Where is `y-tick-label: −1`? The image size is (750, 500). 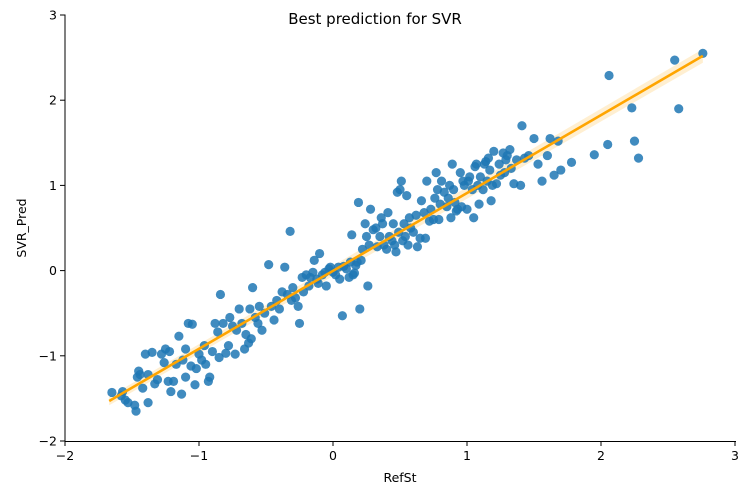
y-tick-label: −1 is located at coordinates (48, 355).